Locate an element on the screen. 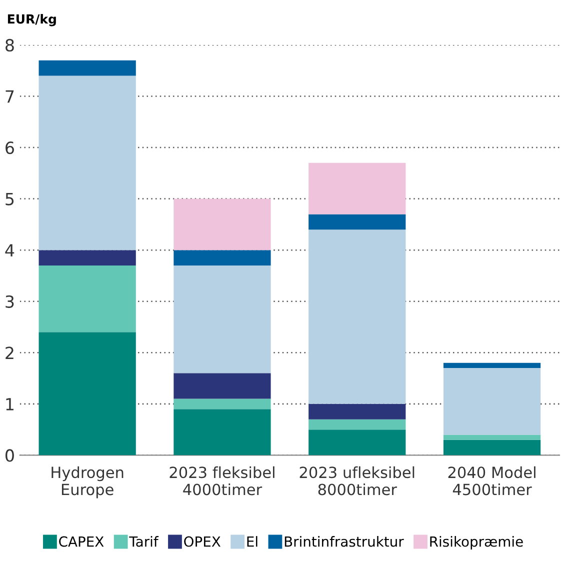 Image resolution: width=568 pixels, height=562 pixels. y-tick-label: 0 is located at coordinates (10, 455).